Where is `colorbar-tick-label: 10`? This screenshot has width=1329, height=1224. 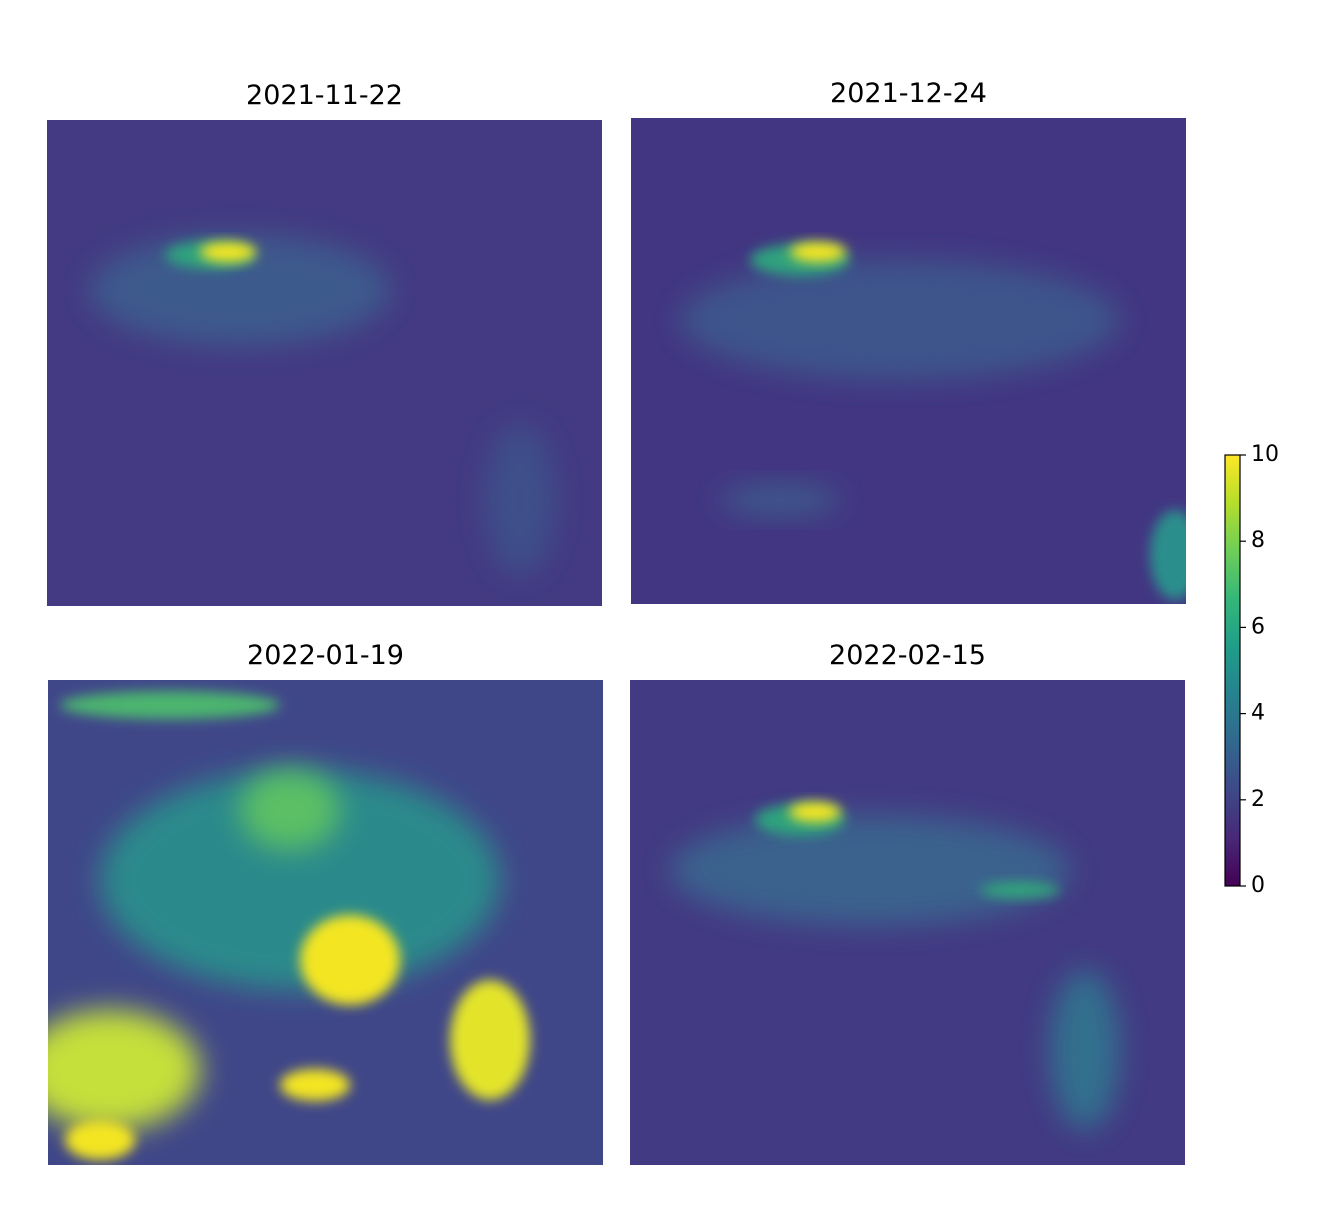
colorbar-tick-label: 10 is located at coordinates (1265, 454).